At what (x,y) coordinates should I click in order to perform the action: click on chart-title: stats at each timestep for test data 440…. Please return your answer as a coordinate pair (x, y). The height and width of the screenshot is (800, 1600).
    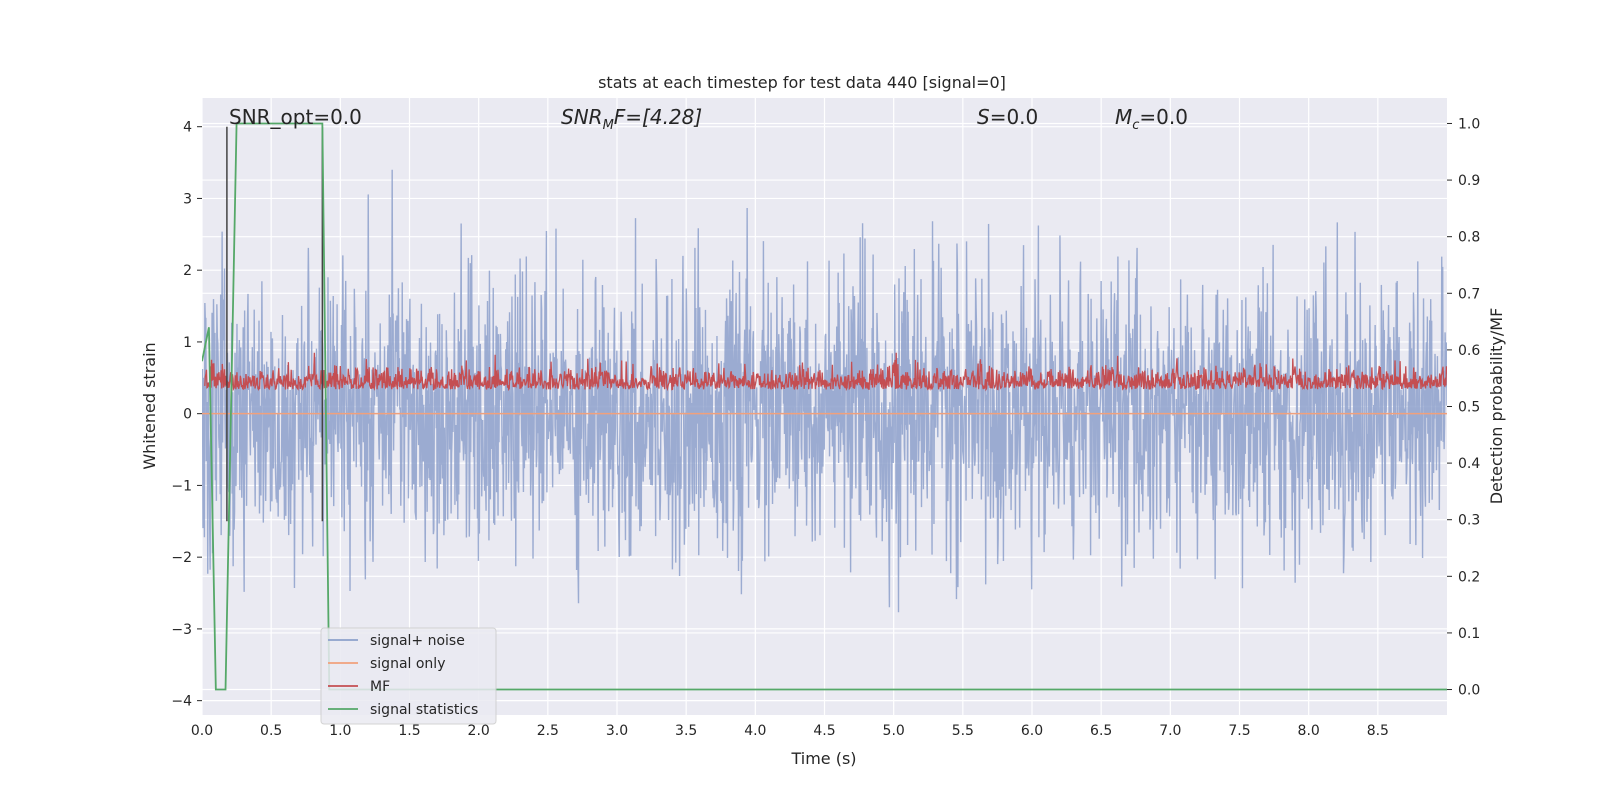
    Looking at the image, I should click on (802, 82).